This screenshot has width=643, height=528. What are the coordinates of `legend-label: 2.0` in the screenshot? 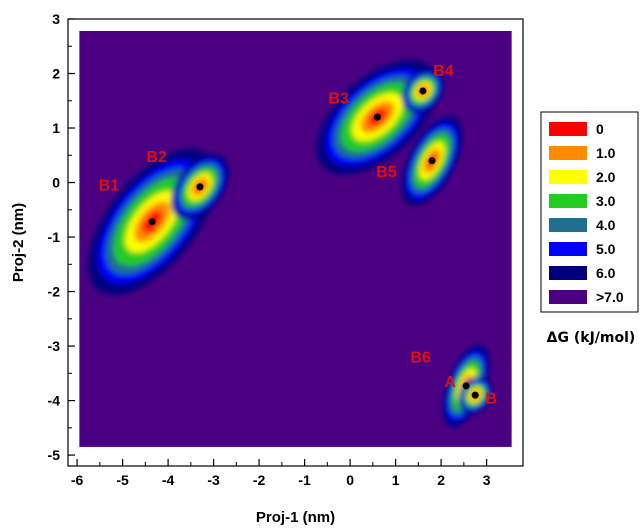 It's located at (606, 177).